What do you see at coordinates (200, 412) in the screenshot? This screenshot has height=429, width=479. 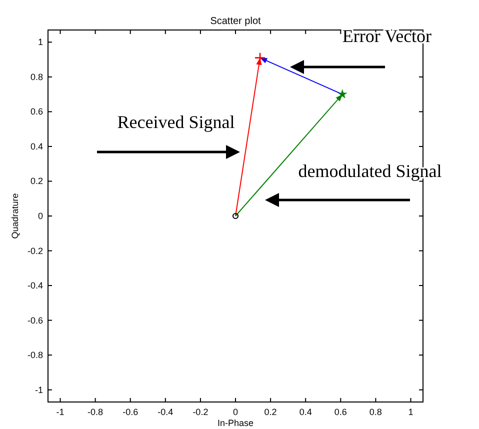 I see `x-tick-label: -0.2` at bounding box center [200, 412].